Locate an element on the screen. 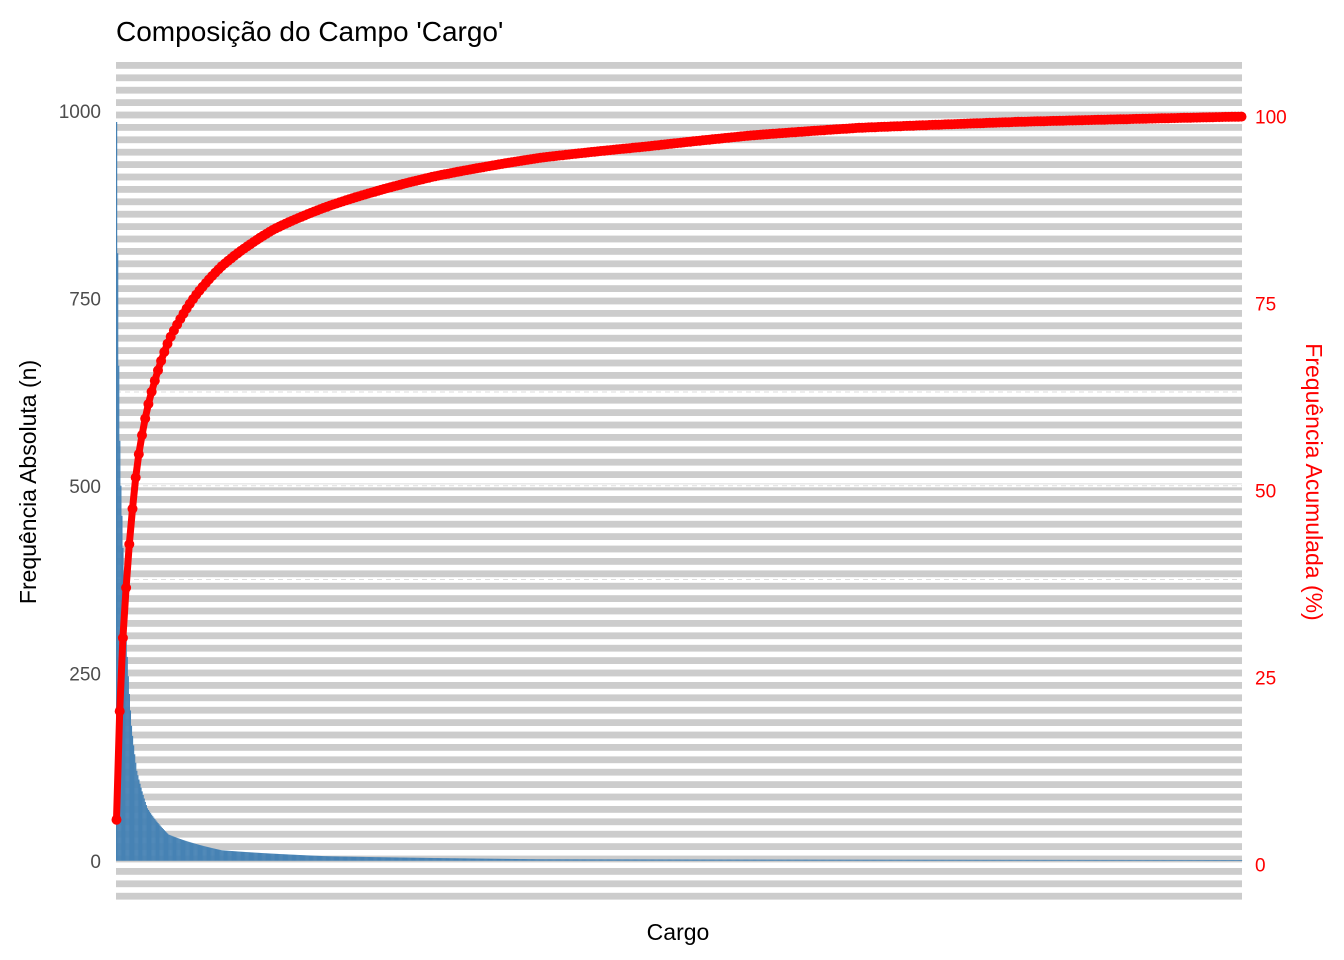 This screenshot has width=1344, height=960. y-axis-left-label: Frequência Absoluta (n) is located at coordinates (28, 482).